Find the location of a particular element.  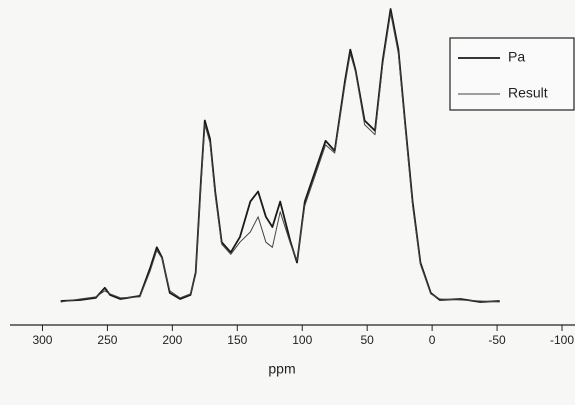

x-tick-label: 50 is located at coordinates (368, 340).